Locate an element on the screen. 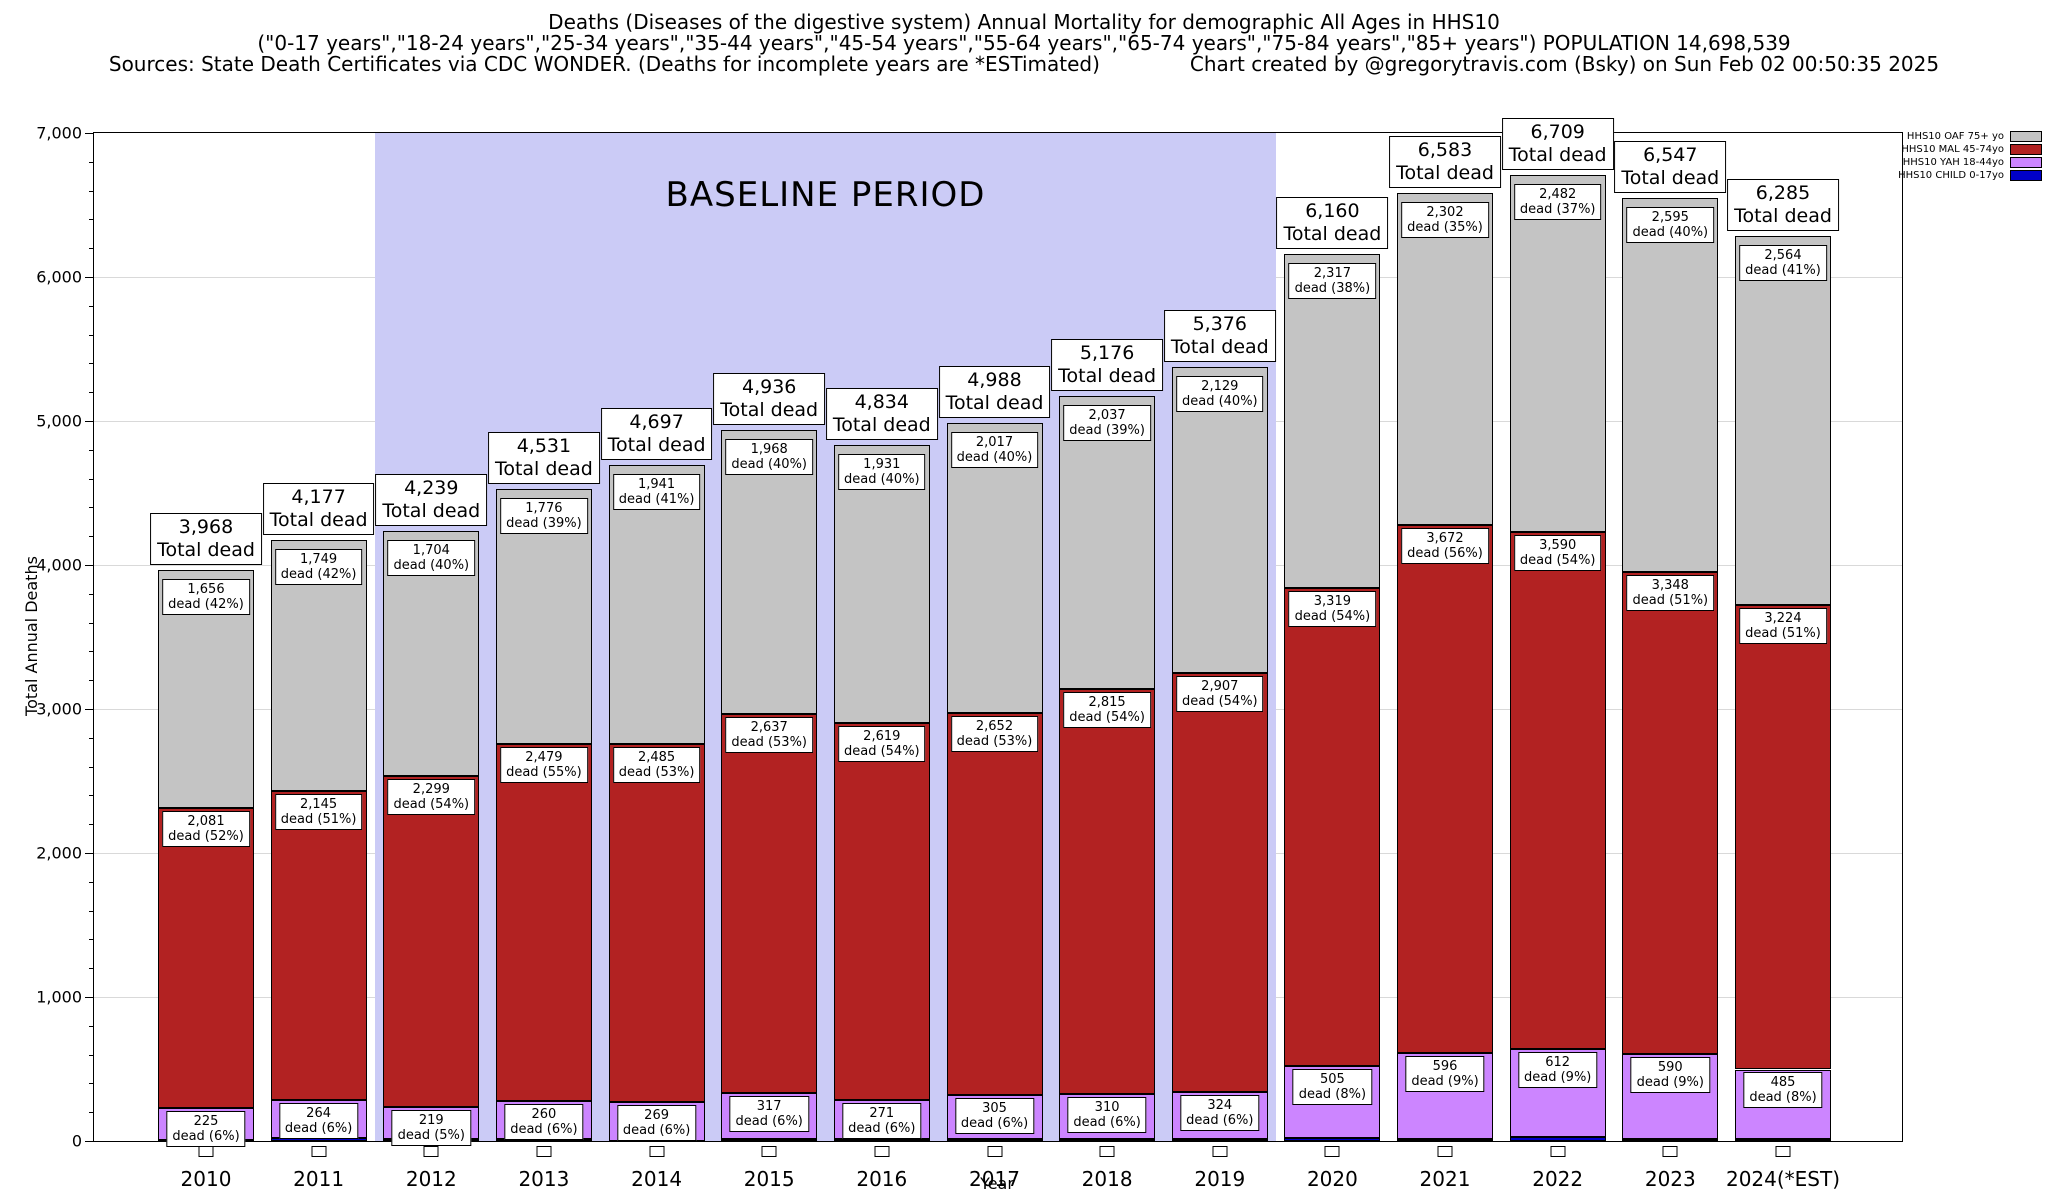 The image size is (2048, 1200). yah-label: 225 dead (6%) is located at coordinates (206, 1128).